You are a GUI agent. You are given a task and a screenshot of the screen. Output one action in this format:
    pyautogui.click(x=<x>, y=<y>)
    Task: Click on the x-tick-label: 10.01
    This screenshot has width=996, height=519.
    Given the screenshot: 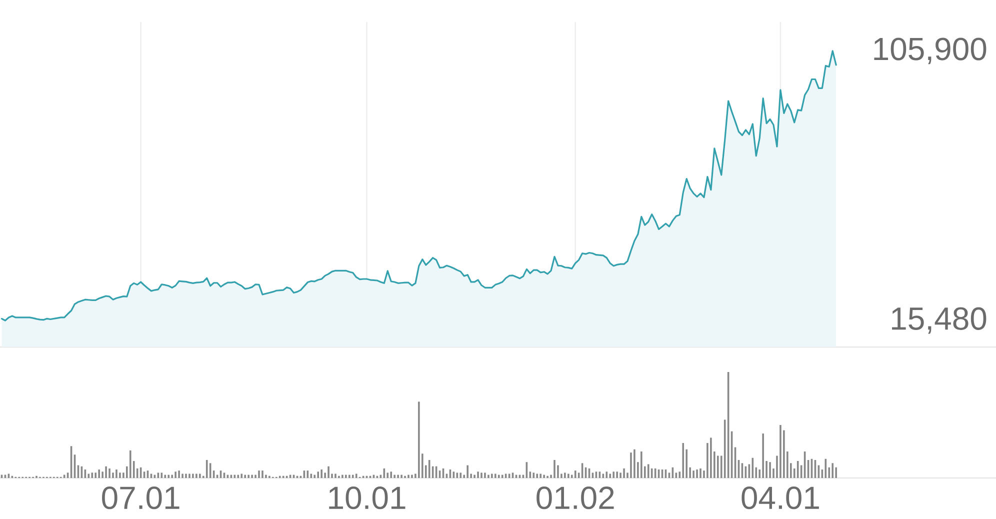 What is the action you would take?
    pyautogui.click(x=367, y=498)
    